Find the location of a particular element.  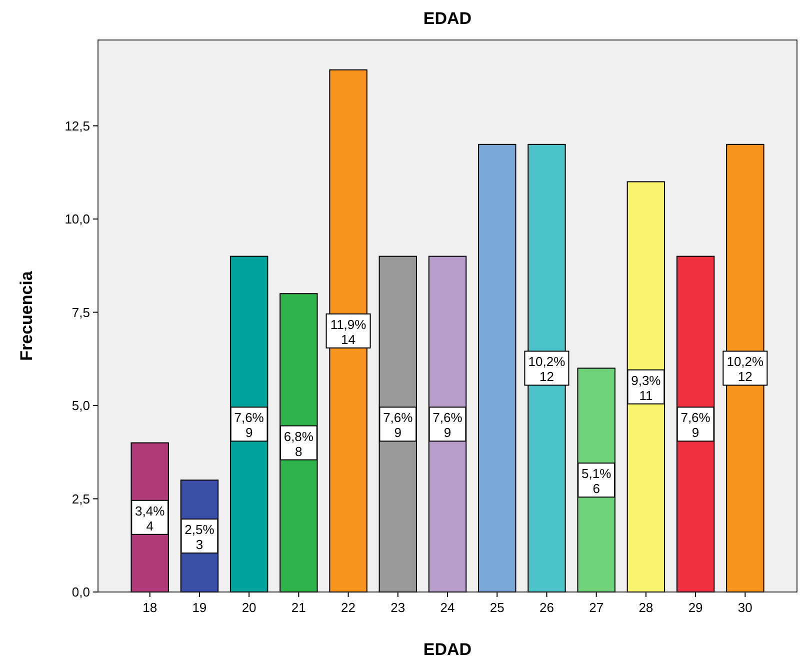

y-tick-label: 0,0 is located at coordinates (81, 592).